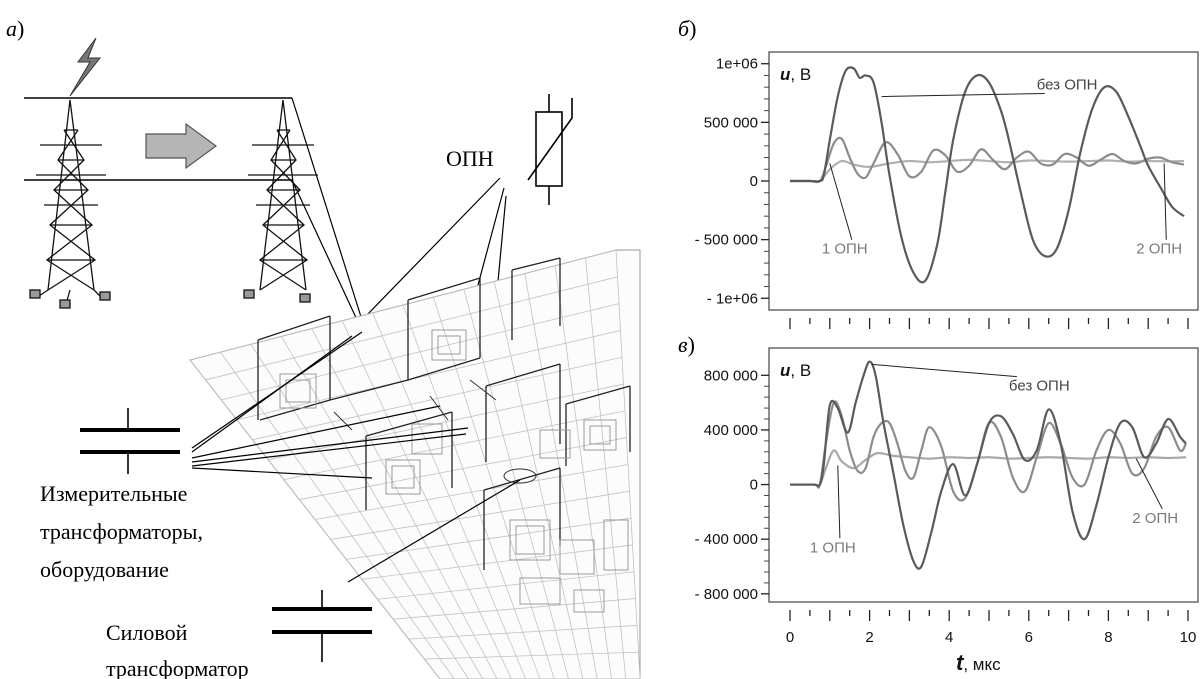  What do you see at coordinates (991, 628) in the screenshot?
I see `chart-c-x-ticks: 0 2 4 6 8 10` at bounding box center [991, 628].